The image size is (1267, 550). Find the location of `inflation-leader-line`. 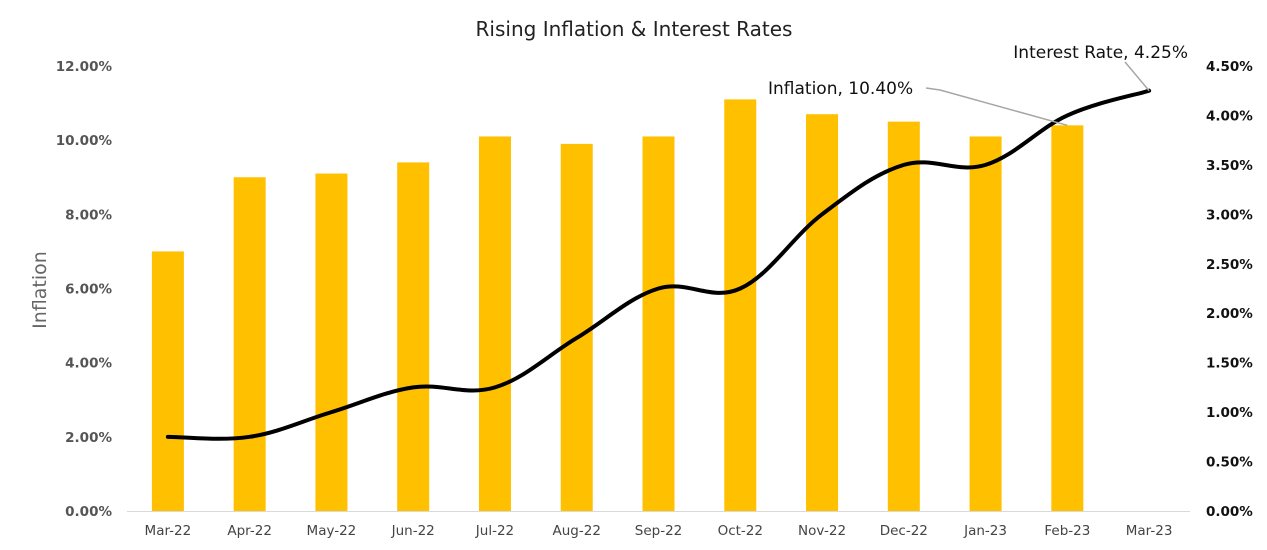

inflation-leader-line is located at coordinates (996, 107).